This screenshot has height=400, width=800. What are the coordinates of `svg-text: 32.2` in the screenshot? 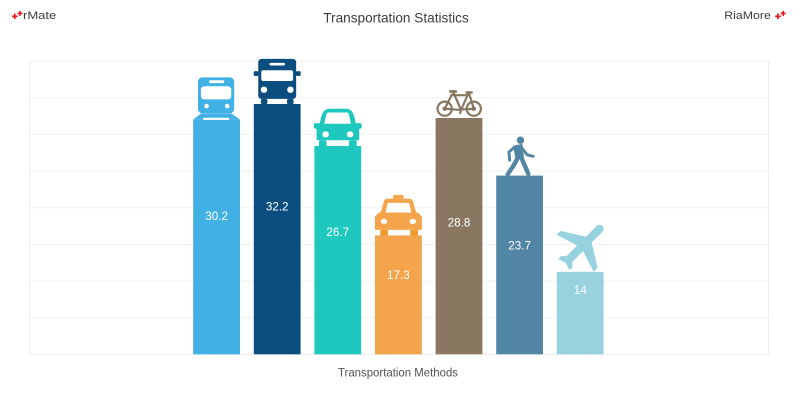 It's located at (277, 207).